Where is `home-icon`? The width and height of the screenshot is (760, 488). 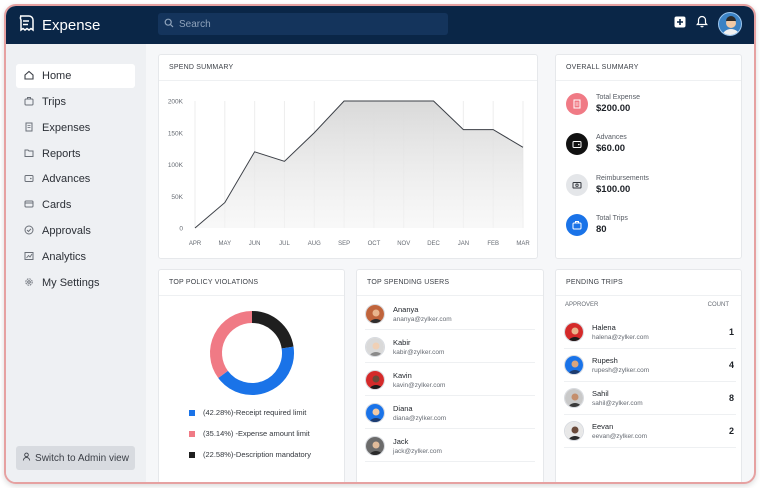 home-icon is located at coordinates (29, 76).